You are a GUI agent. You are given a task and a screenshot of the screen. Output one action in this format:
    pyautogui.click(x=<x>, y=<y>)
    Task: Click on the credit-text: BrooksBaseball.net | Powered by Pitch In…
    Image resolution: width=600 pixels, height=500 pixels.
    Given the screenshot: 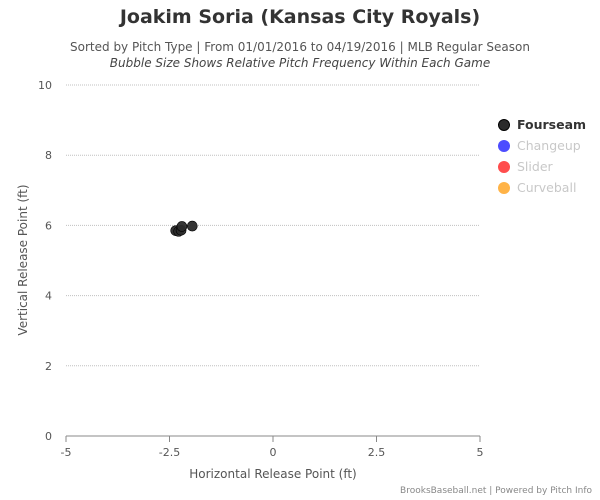 What is the action you would take?
    pyautogui.click(x=496, y=491)
    